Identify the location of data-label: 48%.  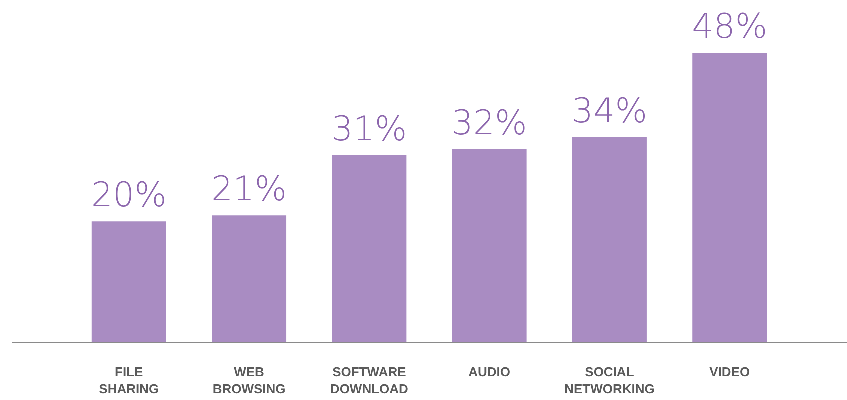
(730, 27).